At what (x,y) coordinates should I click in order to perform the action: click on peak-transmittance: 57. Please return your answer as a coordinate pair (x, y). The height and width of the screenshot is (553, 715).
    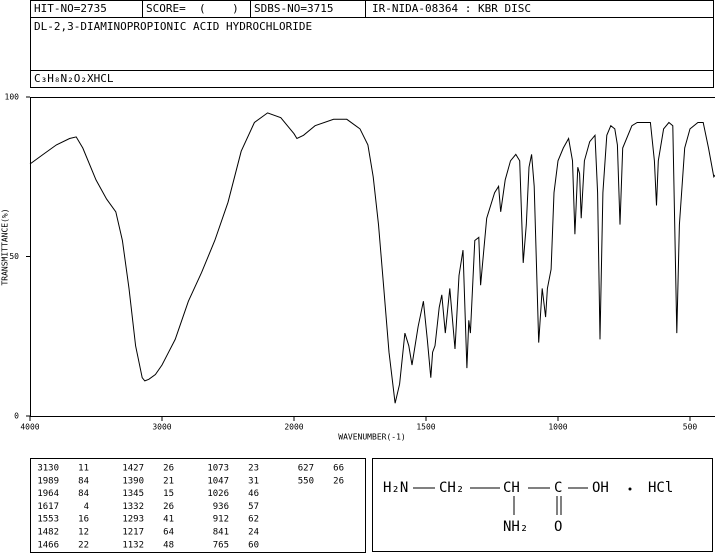
    Looking at the image, I should click on (253, 507).